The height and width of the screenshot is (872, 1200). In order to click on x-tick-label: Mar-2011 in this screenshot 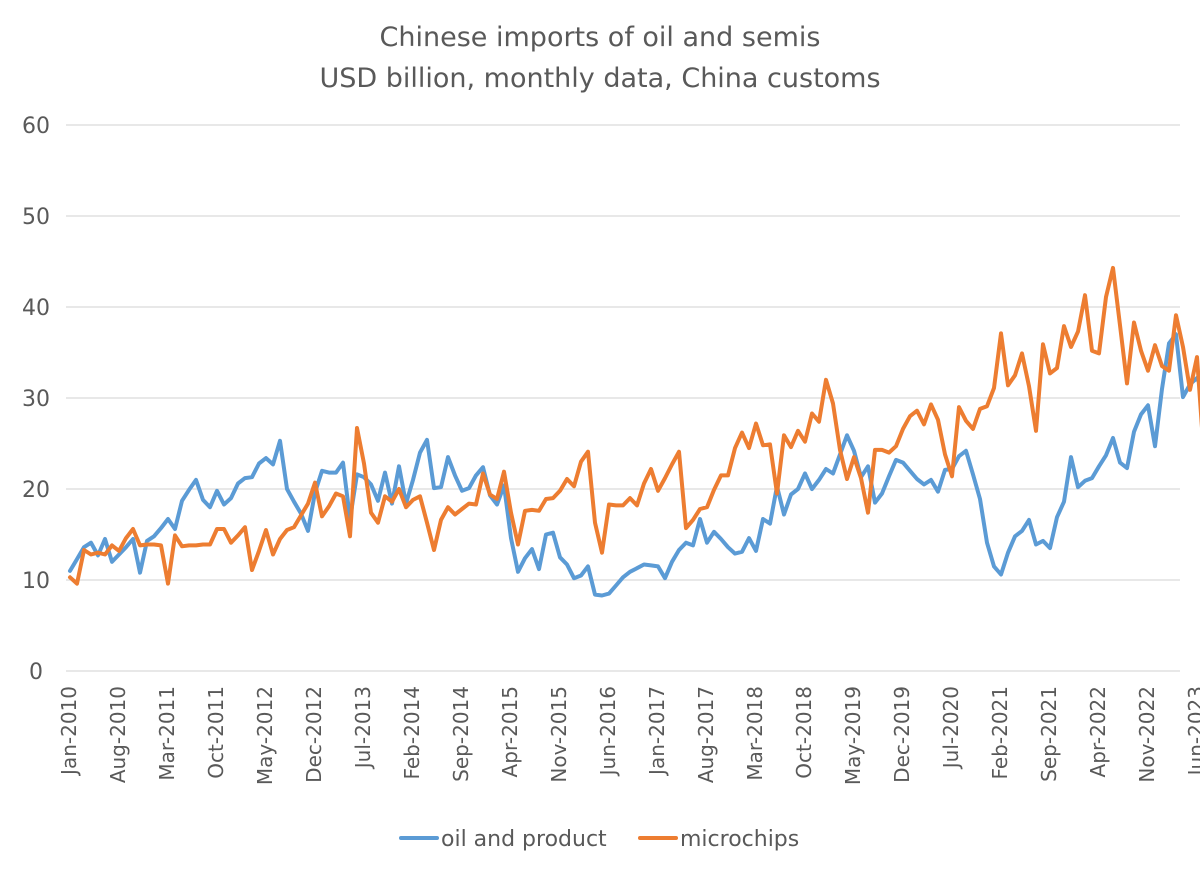, I will do `click(167, 733)`.